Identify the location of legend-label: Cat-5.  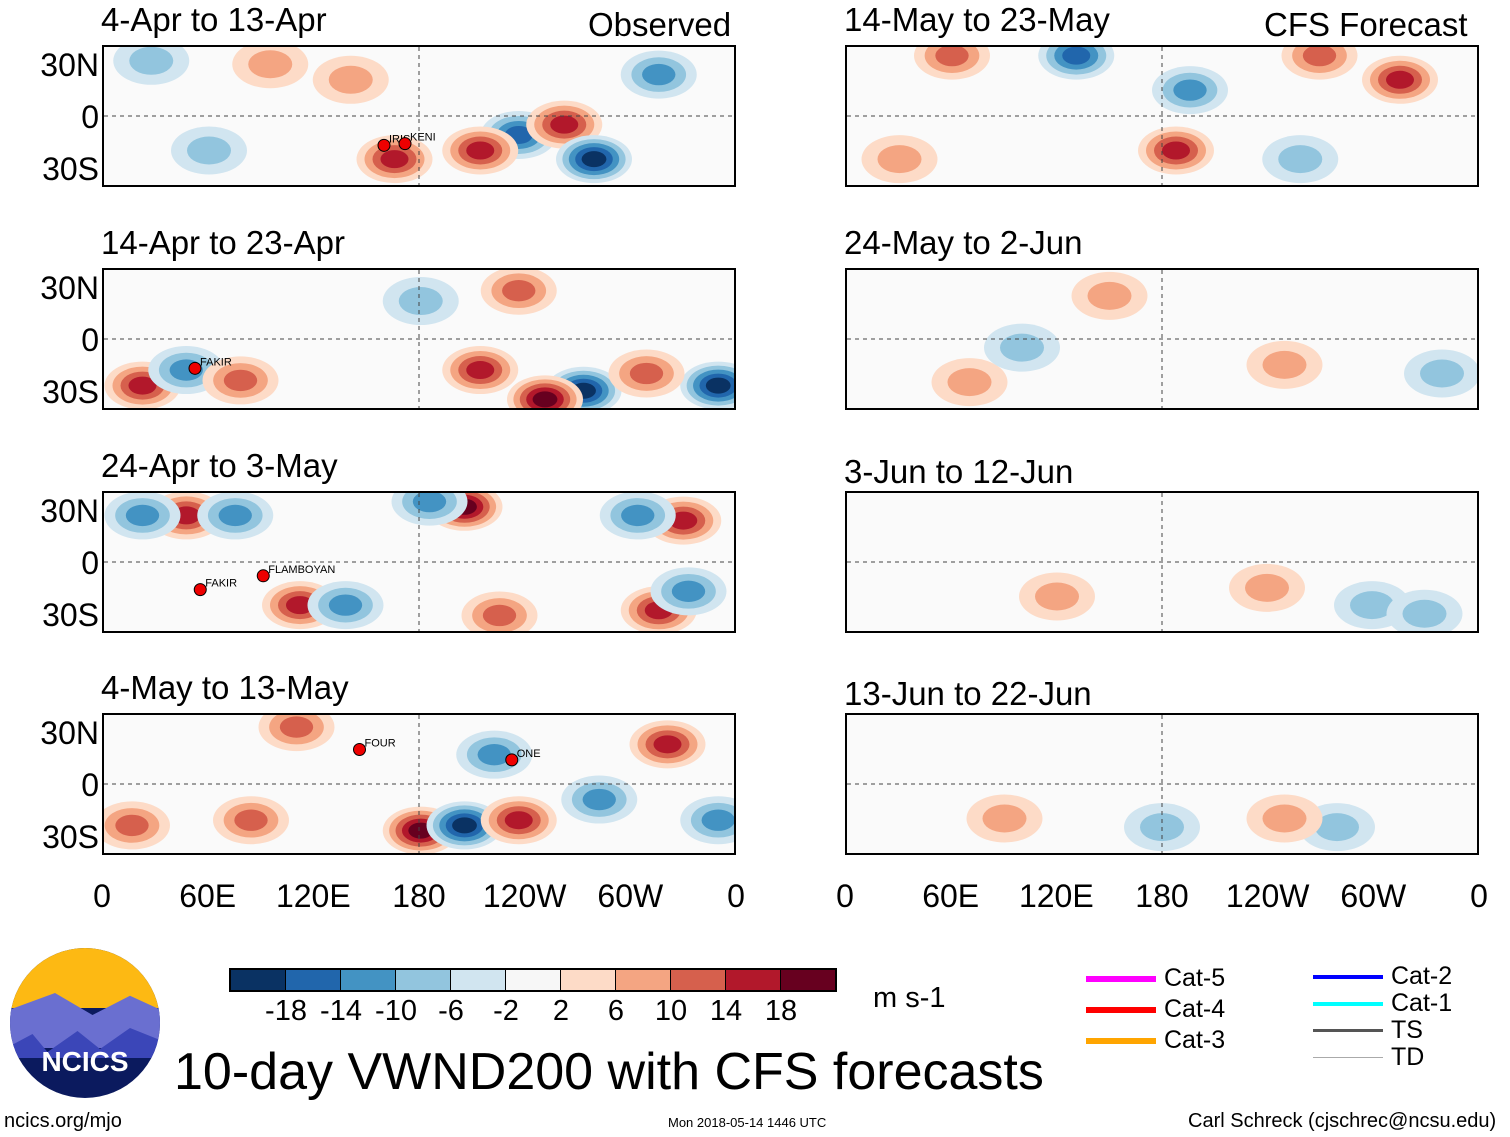
(1195, 978).